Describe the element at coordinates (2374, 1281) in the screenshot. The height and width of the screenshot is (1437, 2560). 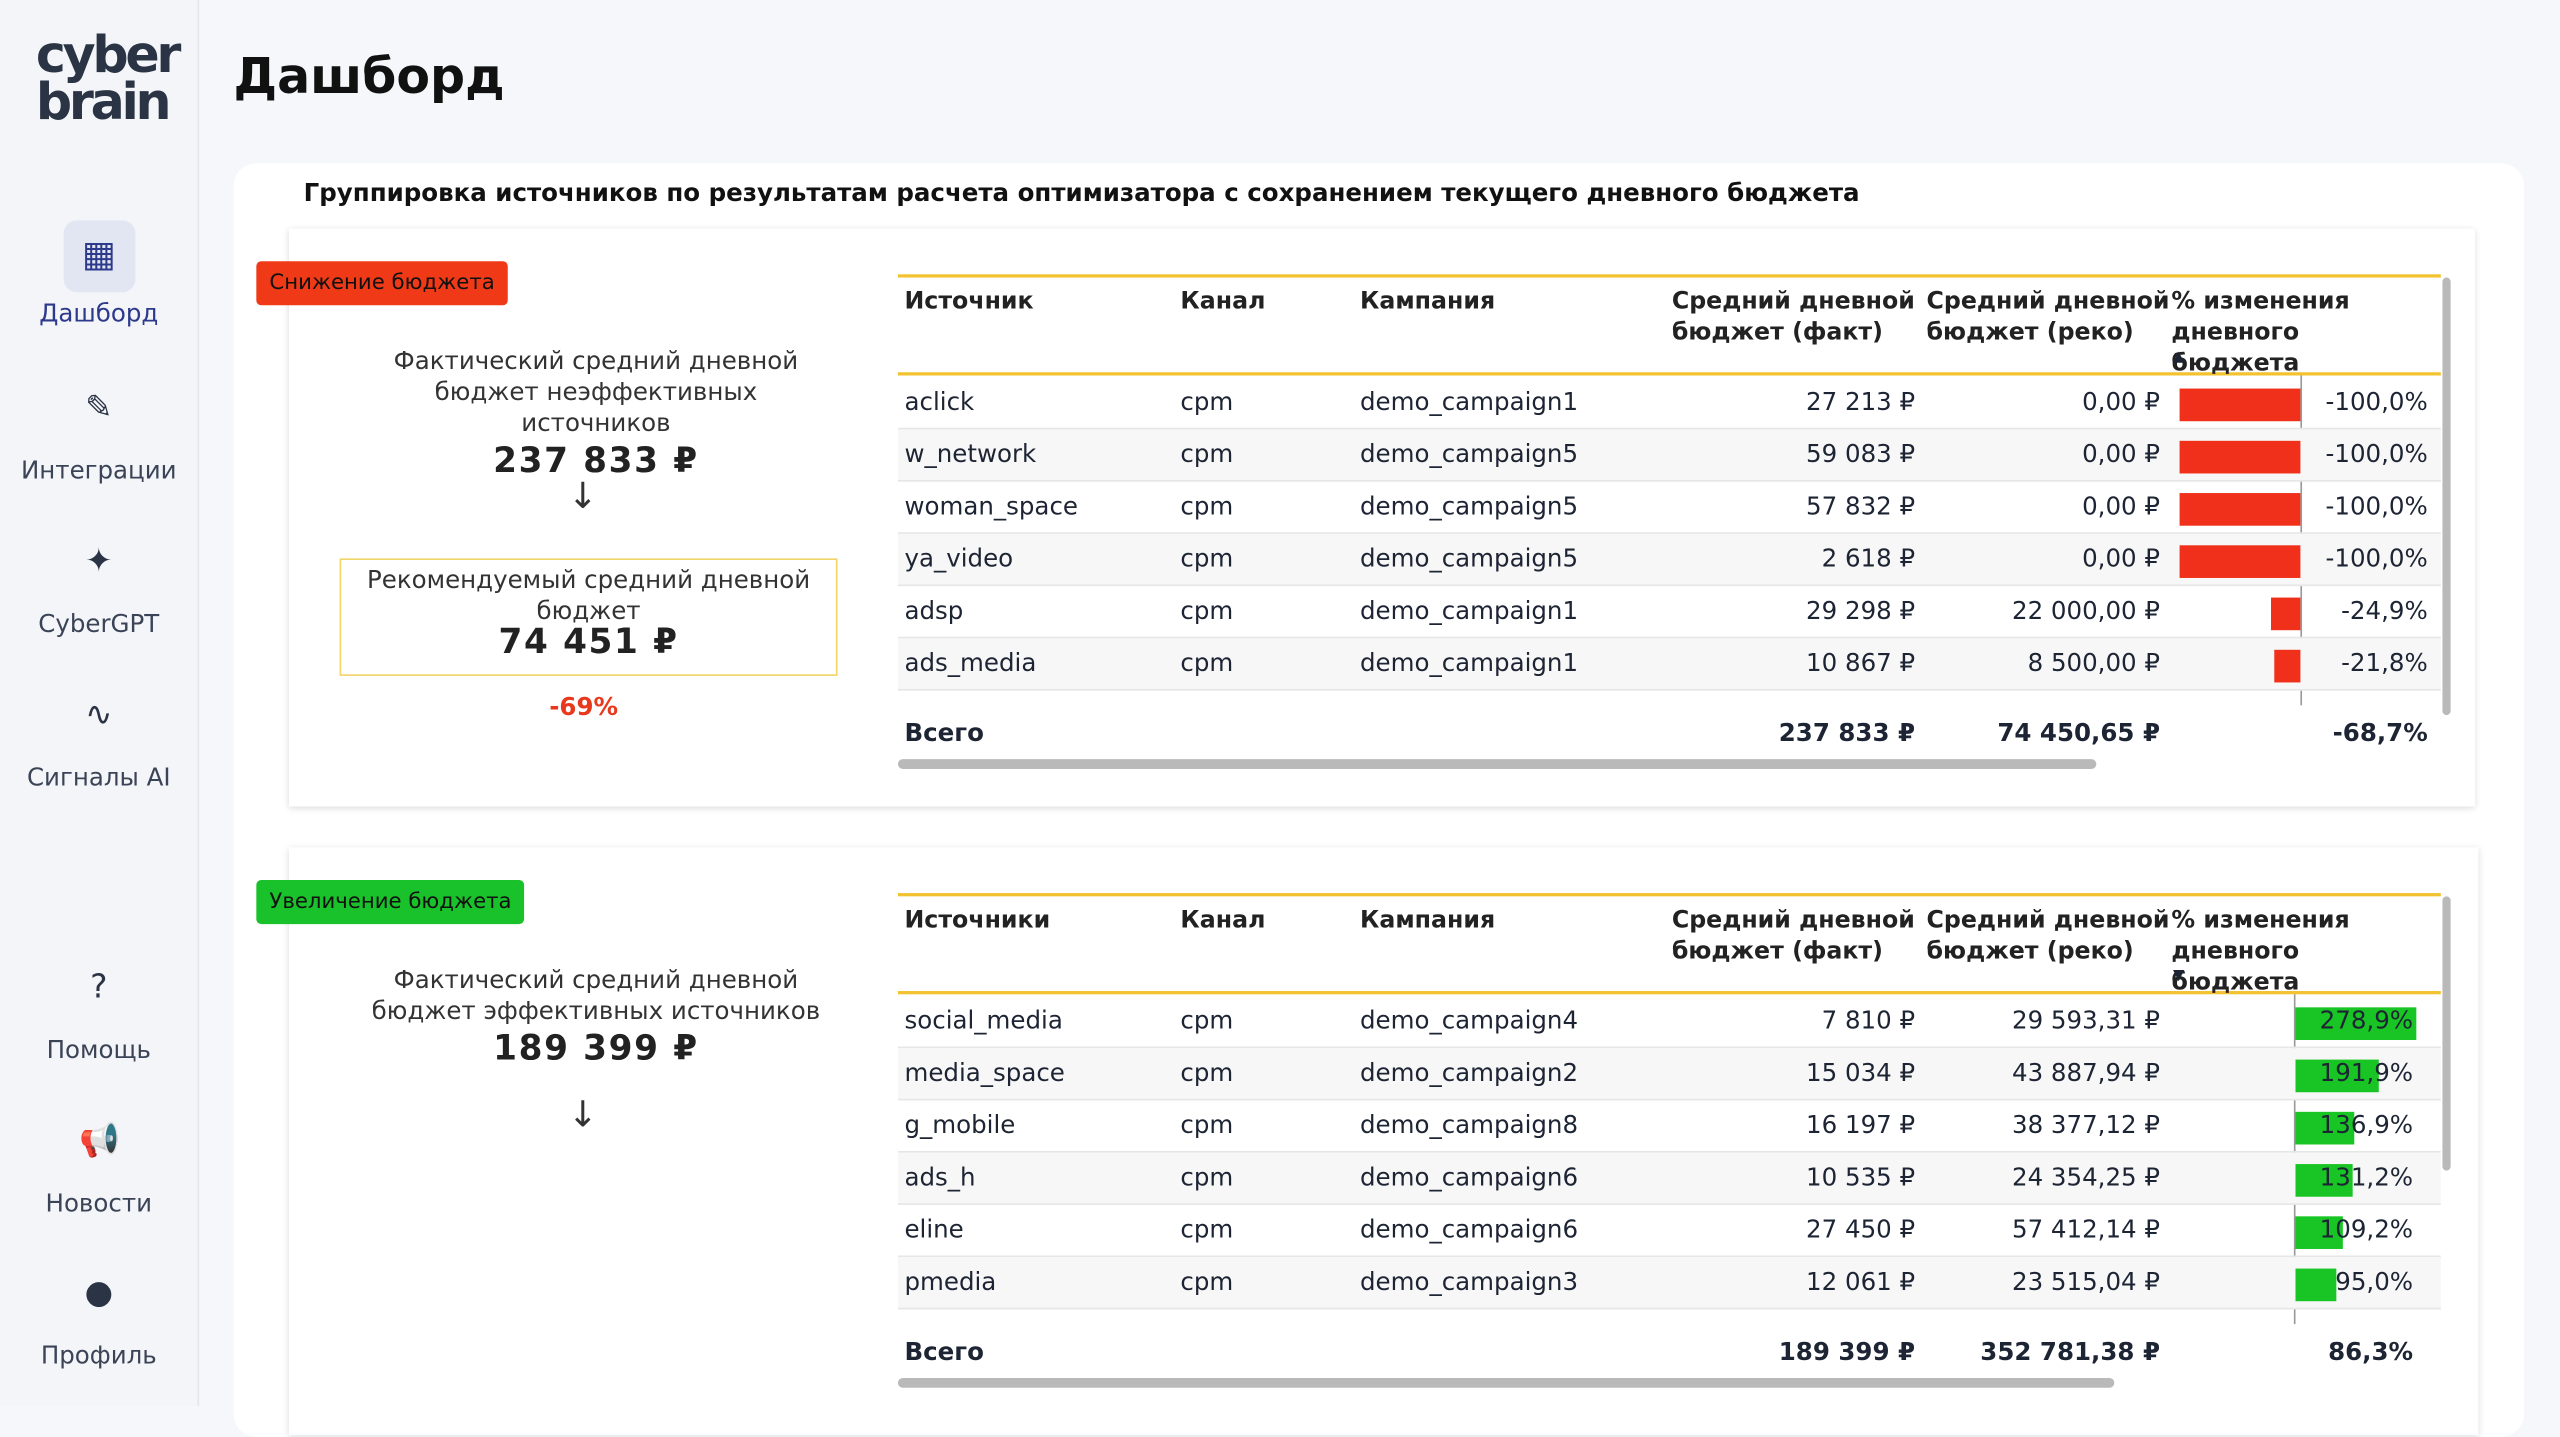
I see `cell: 95,0%` at that location.